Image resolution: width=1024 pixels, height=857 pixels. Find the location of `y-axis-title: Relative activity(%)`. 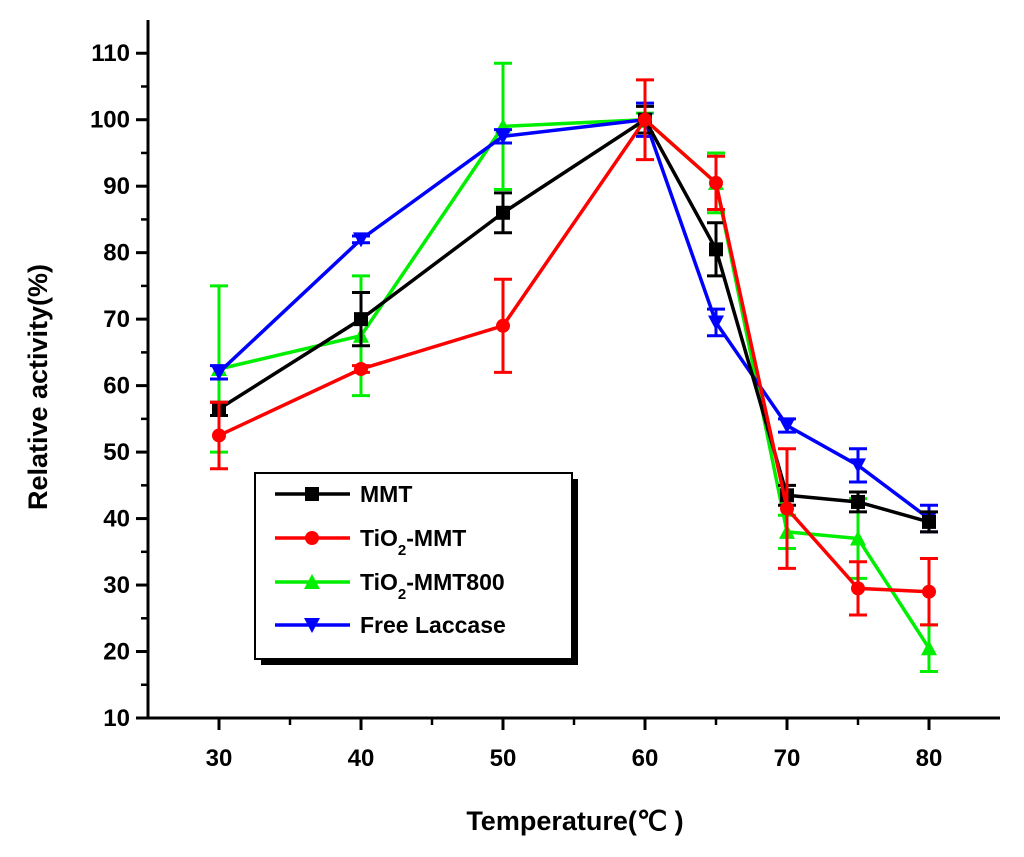

y-axis-title: Relative activity(%) is located at coordinates (38, 387).